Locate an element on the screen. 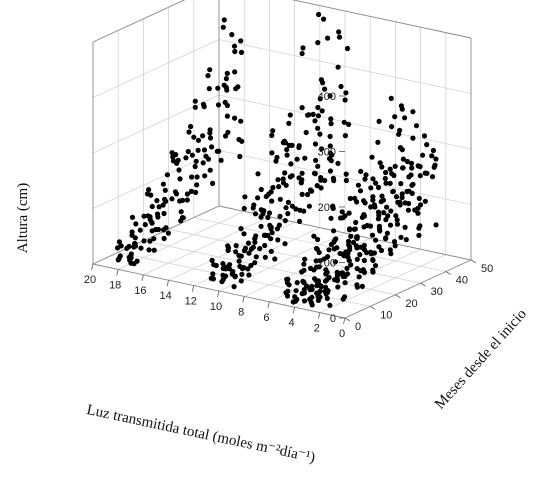  x-tick-label: 0 is located at coordinates (342, 334).